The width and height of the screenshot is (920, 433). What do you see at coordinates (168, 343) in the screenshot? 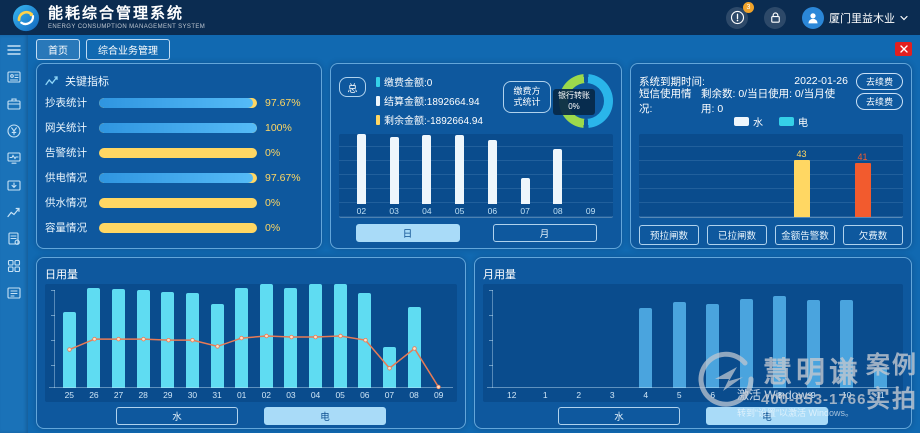
I see `bar-column: 29` at bounding box center [168, 343].